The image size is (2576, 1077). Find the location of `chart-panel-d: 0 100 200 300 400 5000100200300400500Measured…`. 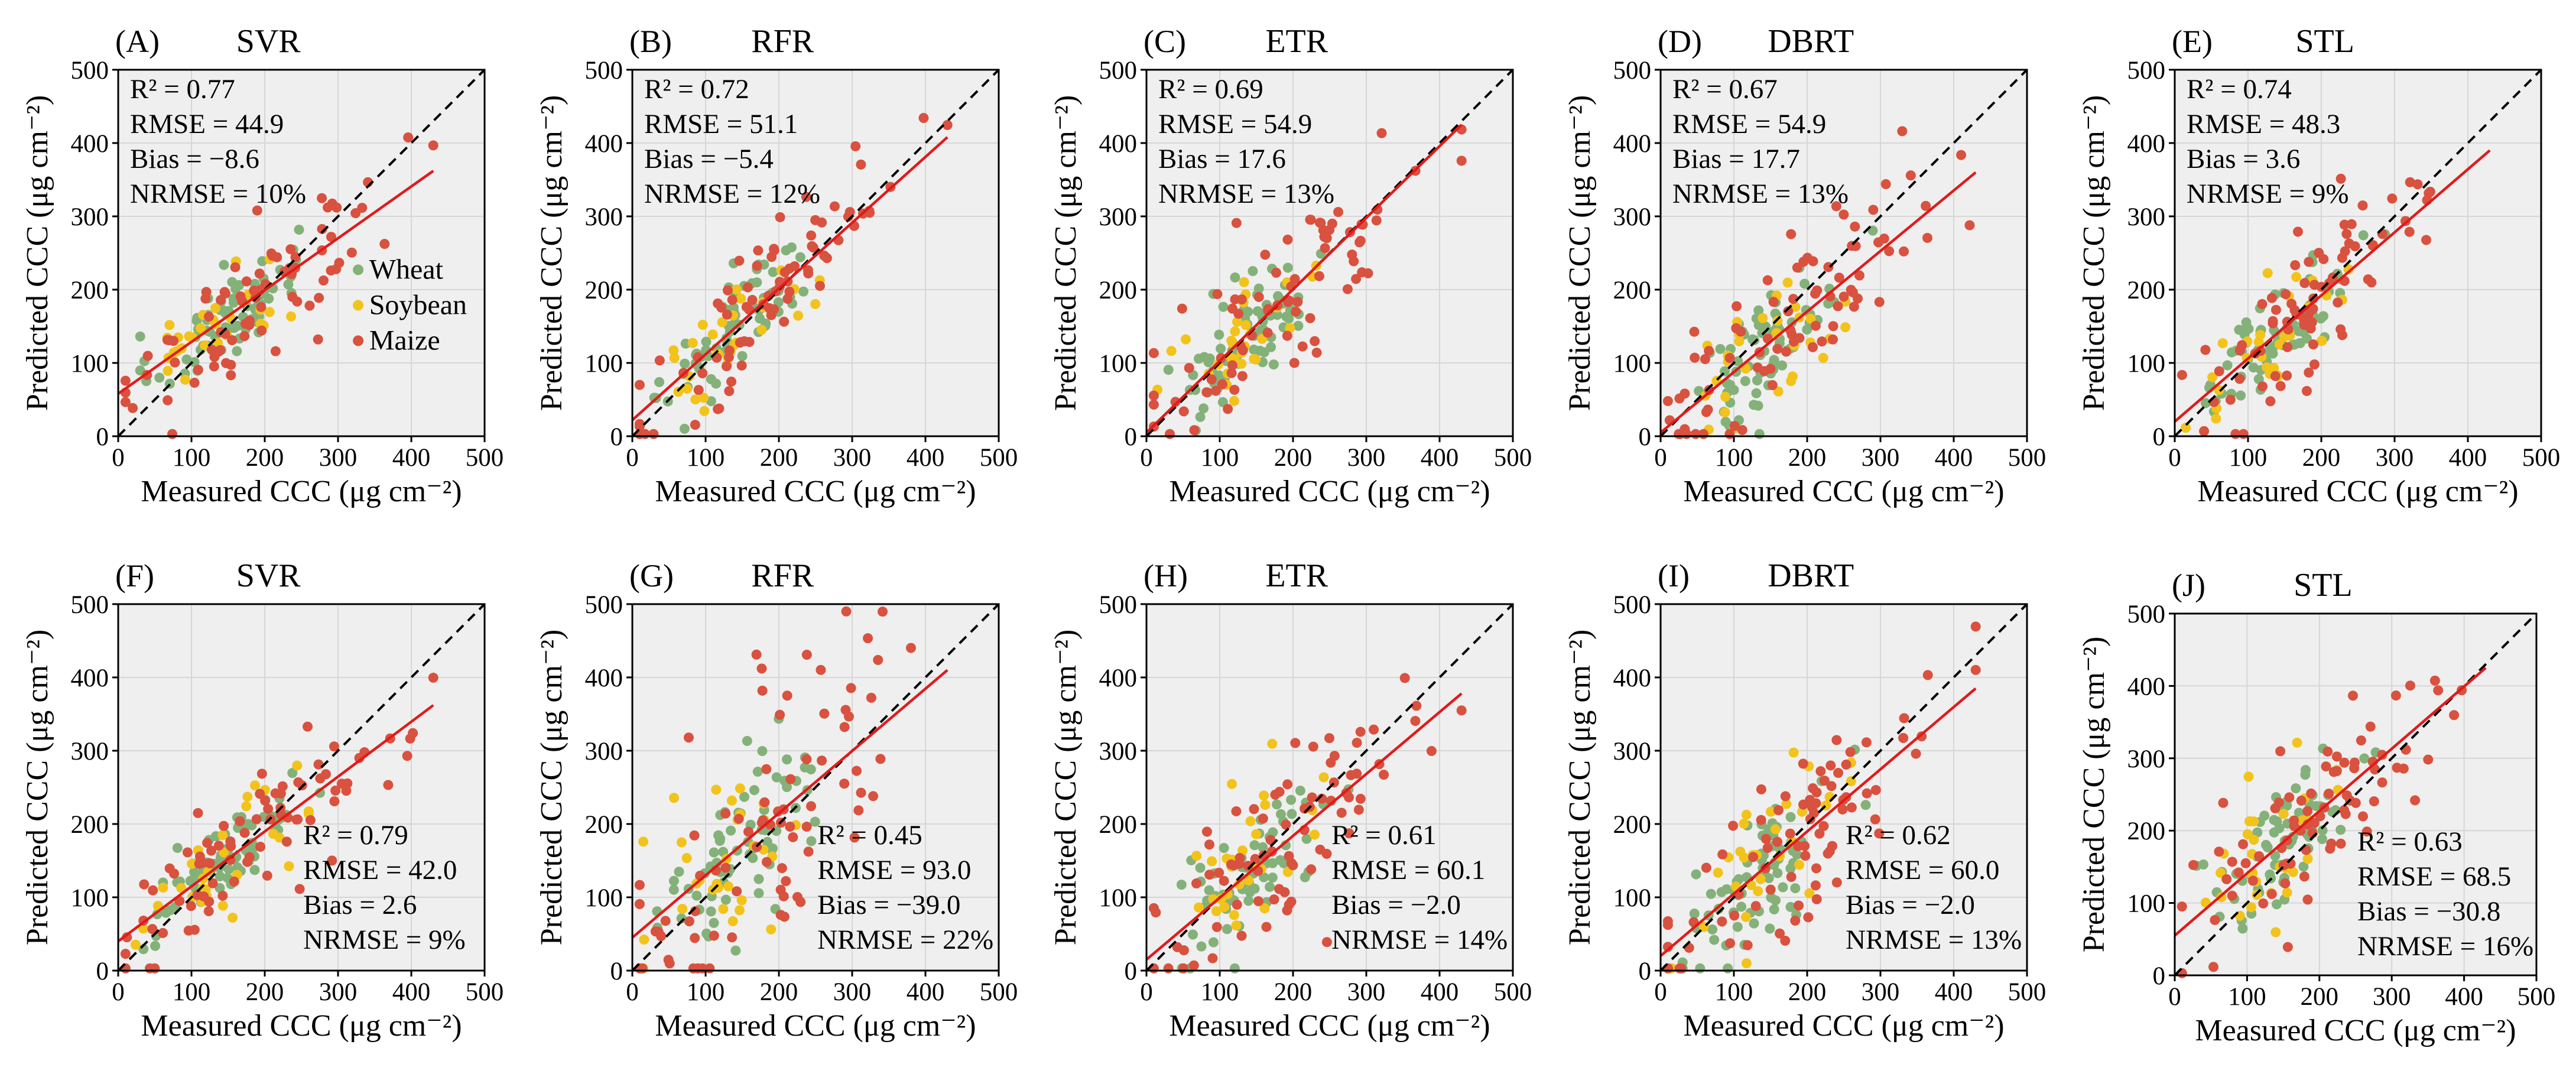

chart-panel-d: 0 100 200 300 400 5000100200300400500Measured… is located at coordinates (1804, 265).